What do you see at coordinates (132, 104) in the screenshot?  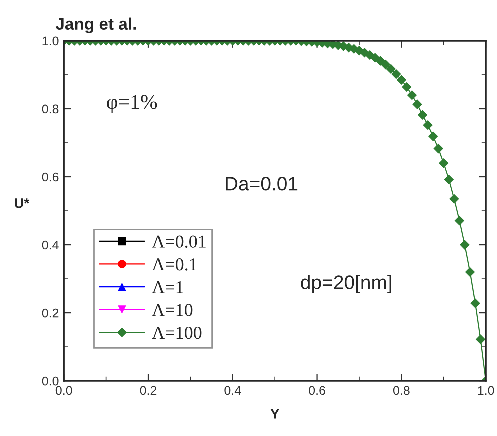 I see `annotation: φ=1%` at bounding box center [132, 104].